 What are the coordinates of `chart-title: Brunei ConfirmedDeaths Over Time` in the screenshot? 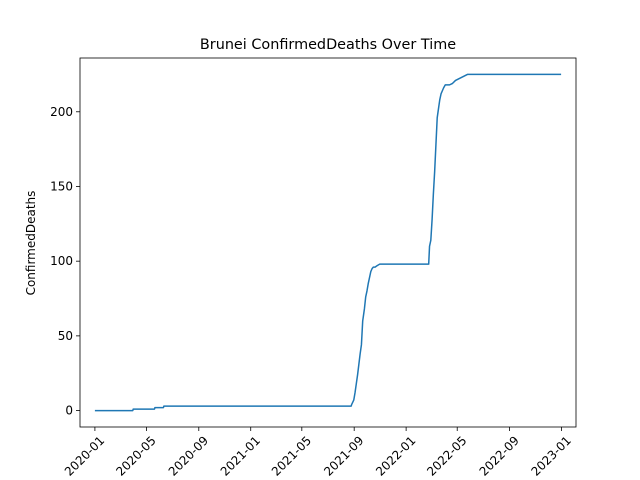 It's located at (328, 45).